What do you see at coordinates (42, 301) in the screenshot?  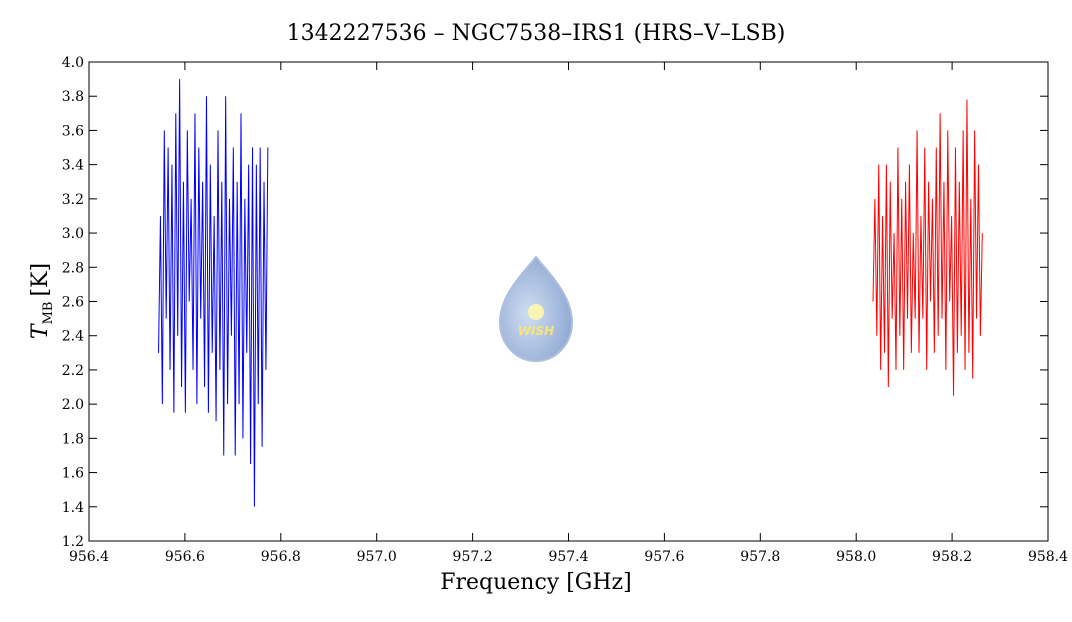 I see `y-axis-label: TMB [K]` at bounding box center [42, 301].